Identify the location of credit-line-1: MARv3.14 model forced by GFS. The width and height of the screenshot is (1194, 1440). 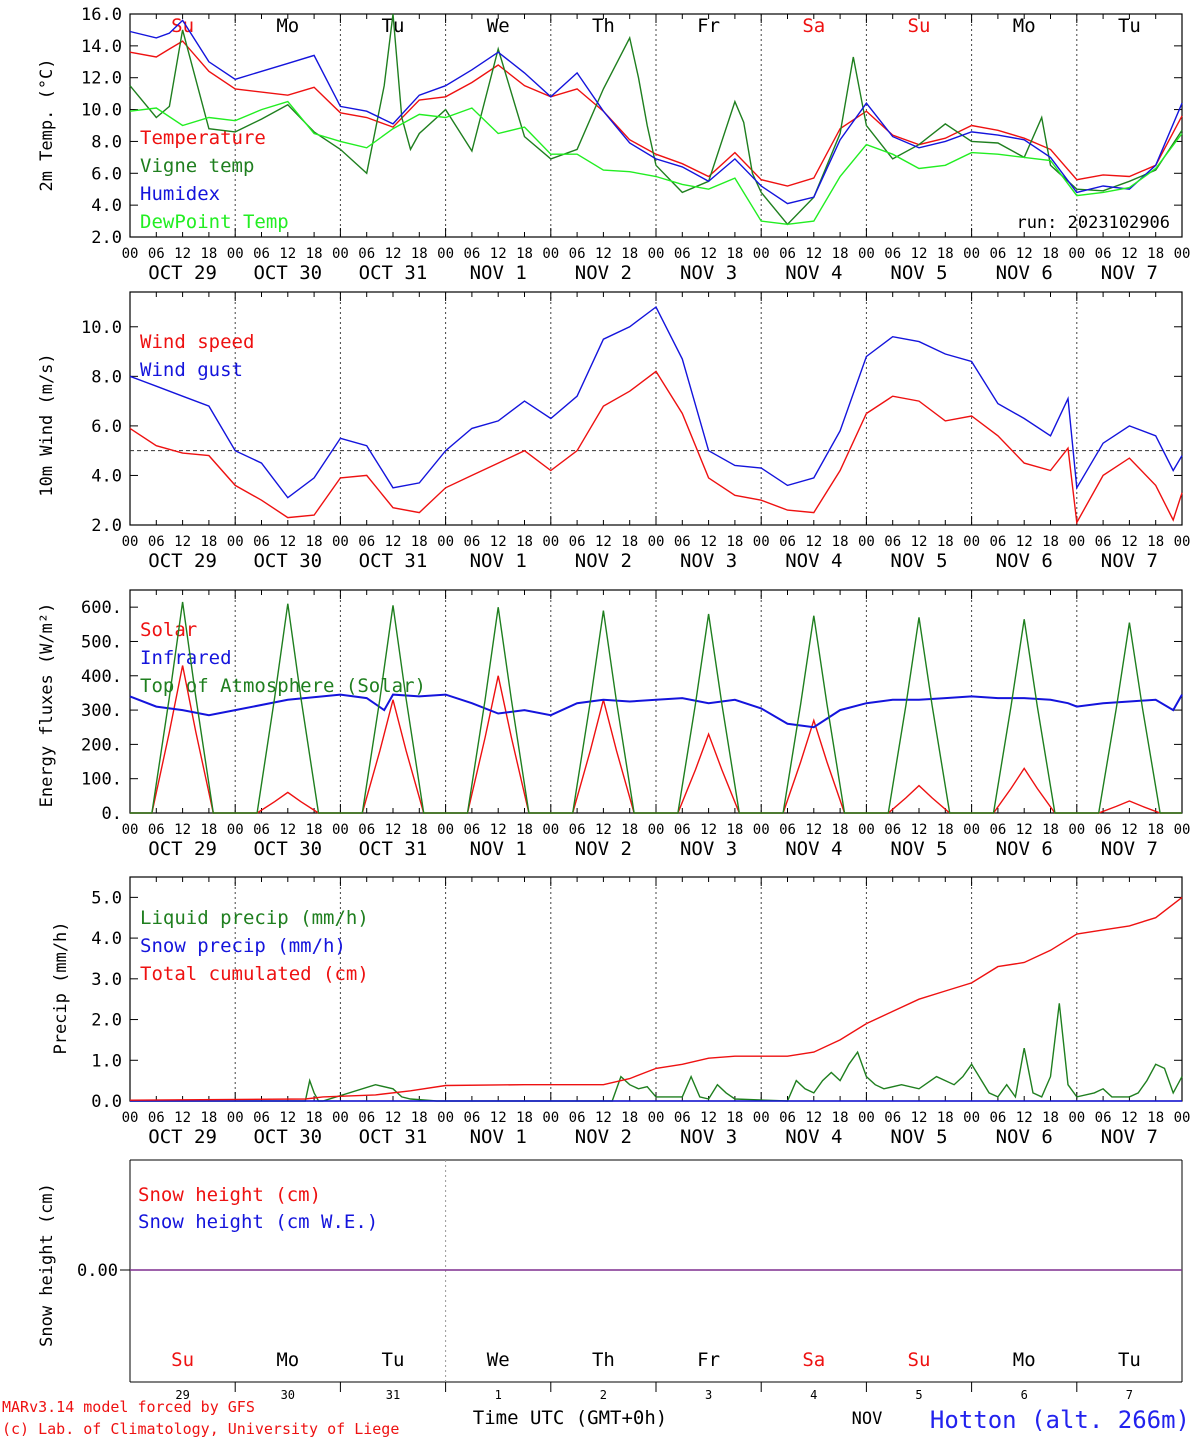
(128, 1407).